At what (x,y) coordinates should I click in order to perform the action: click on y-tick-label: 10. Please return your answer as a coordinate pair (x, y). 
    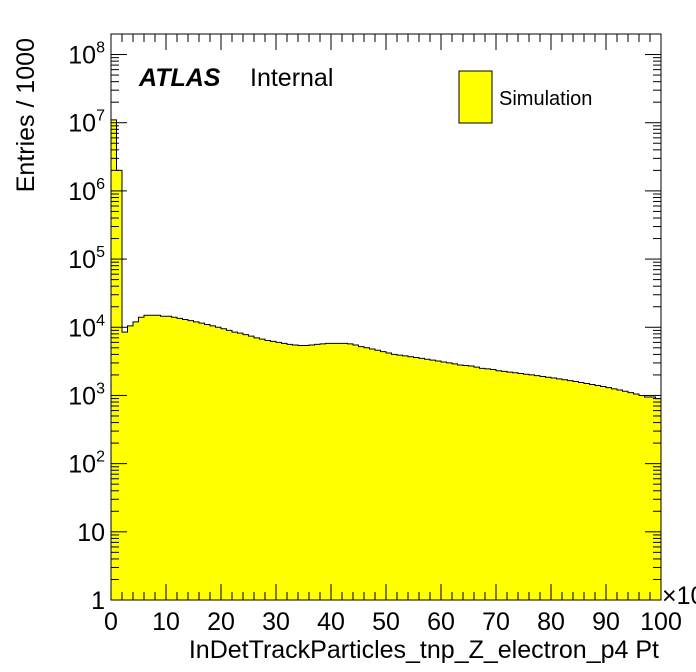
    Looking at the image, I should click on (91, 533).